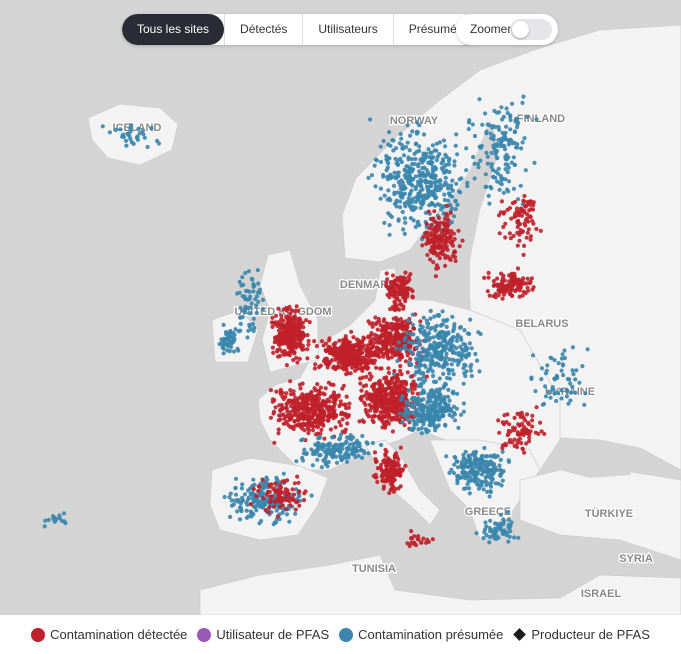  I want to click on tab: Détectés, so click(263, 29).